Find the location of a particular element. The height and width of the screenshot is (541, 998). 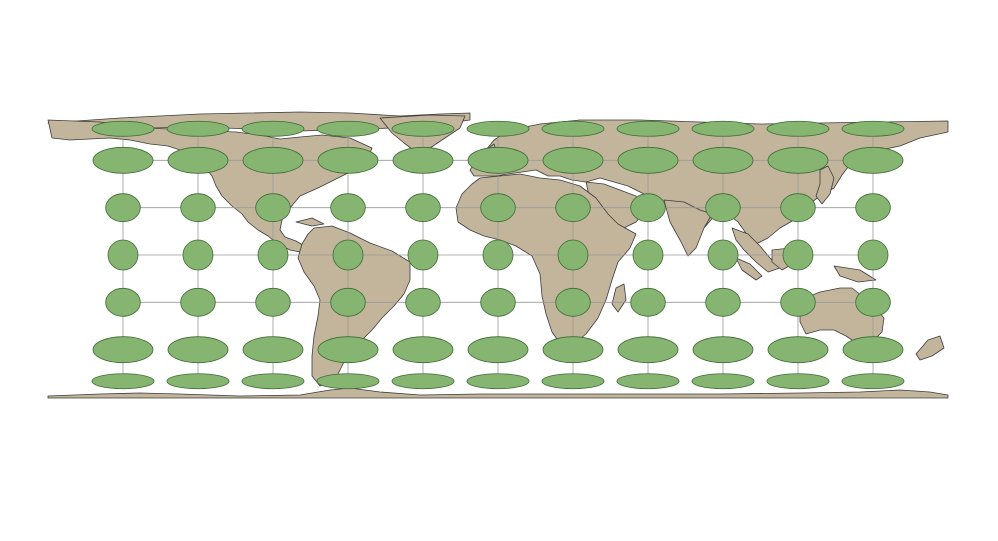

sumatra is located at coordinates (749, 269).